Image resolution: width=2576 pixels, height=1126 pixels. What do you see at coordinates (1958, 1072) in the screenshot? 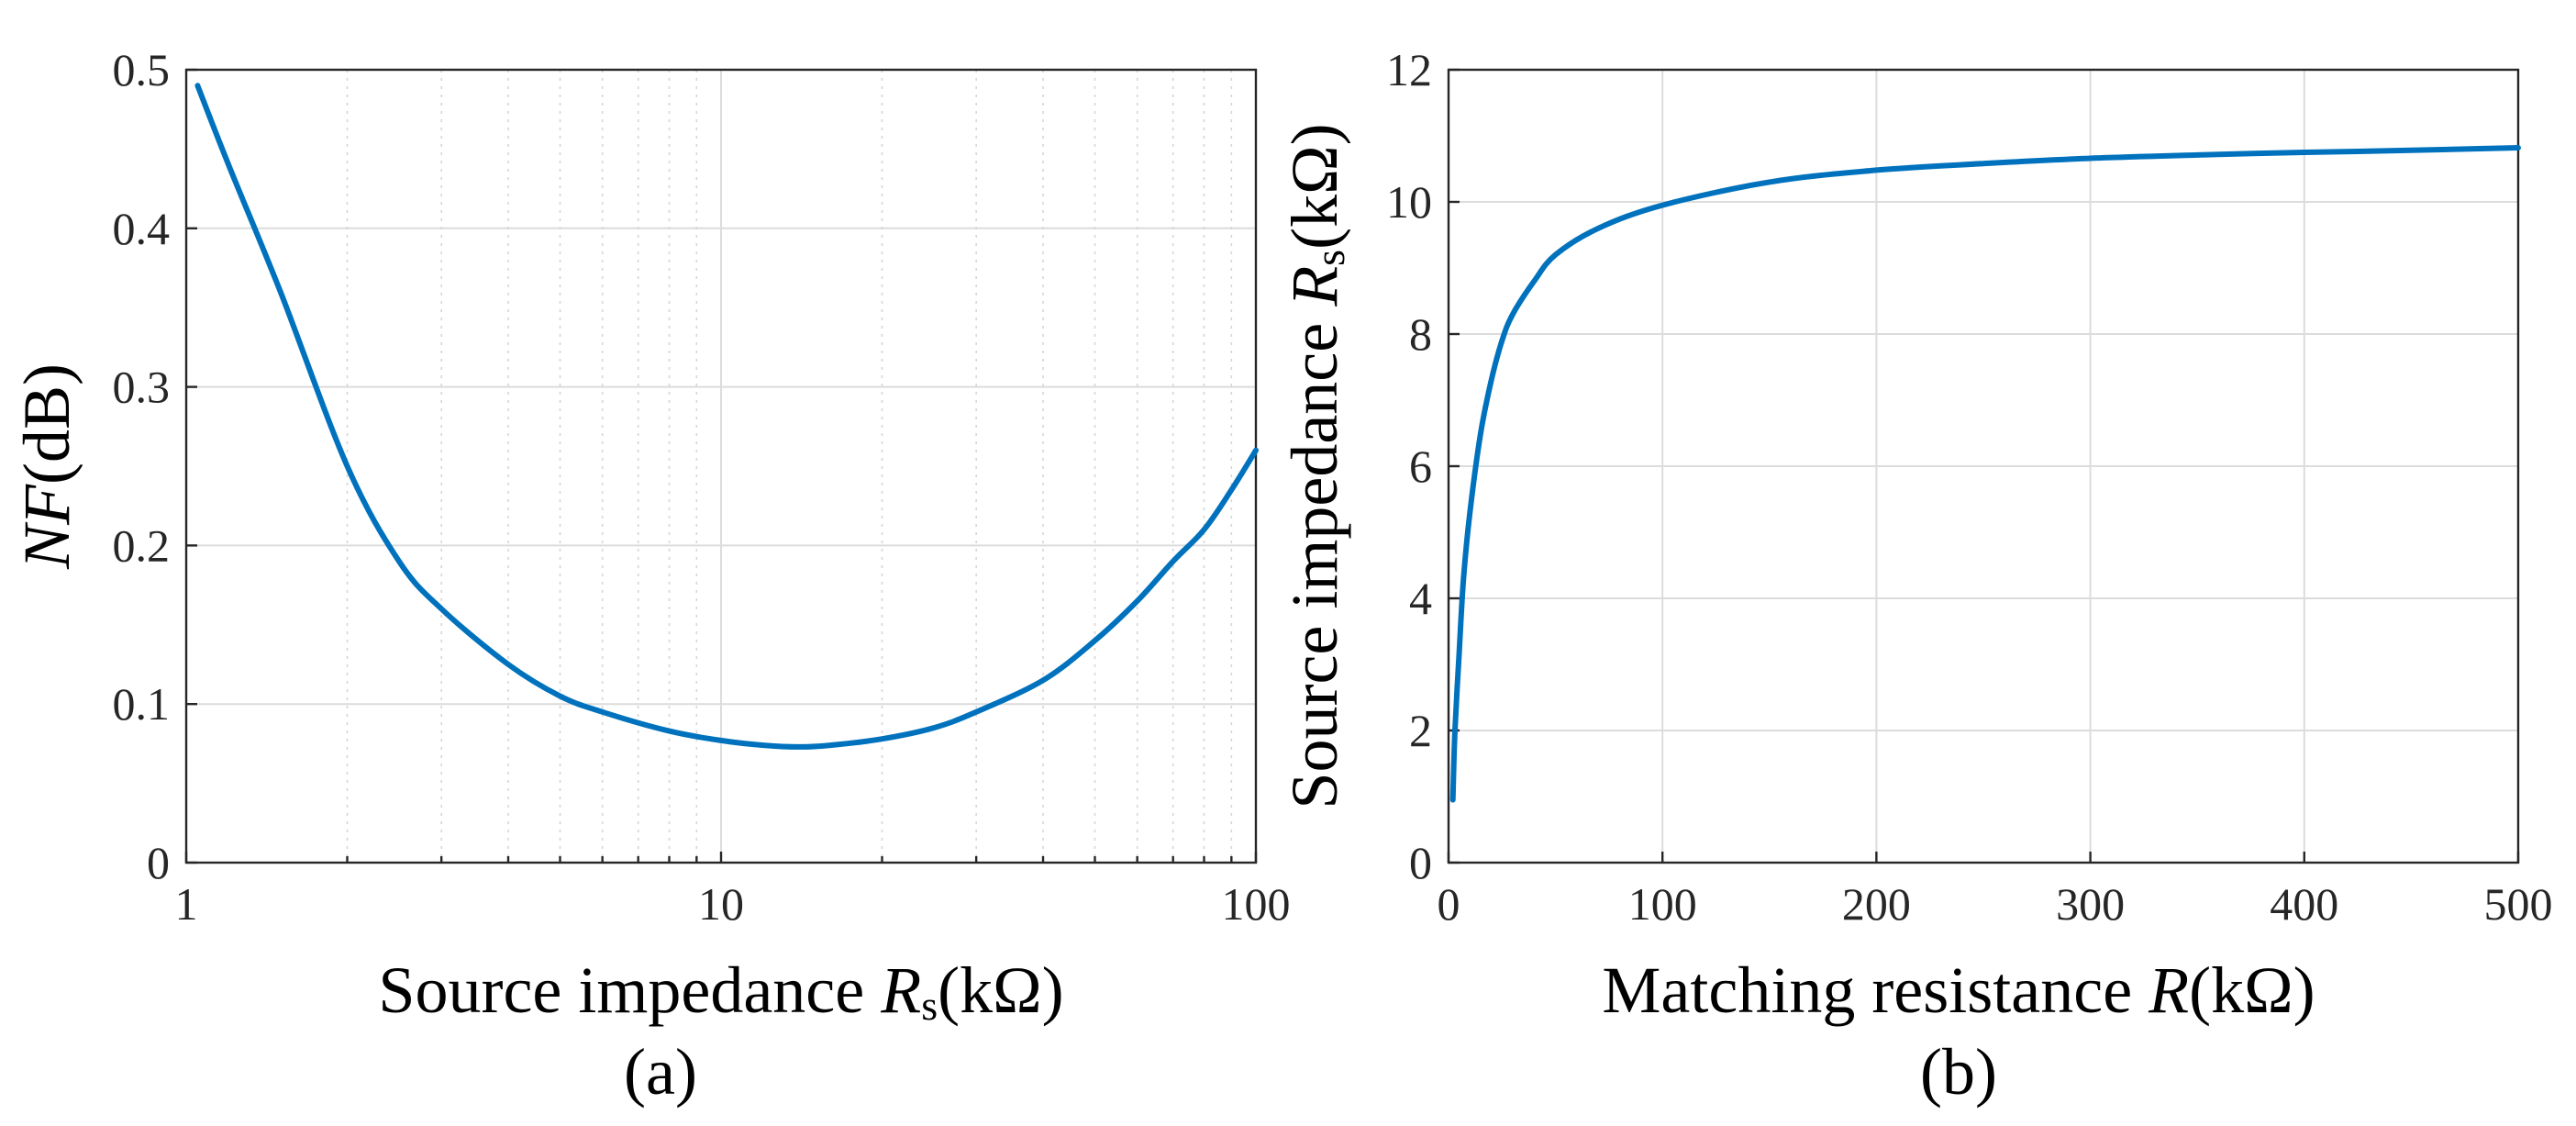
I see `panel-b-caption: (b)` at bounding box center [1958, 1072].